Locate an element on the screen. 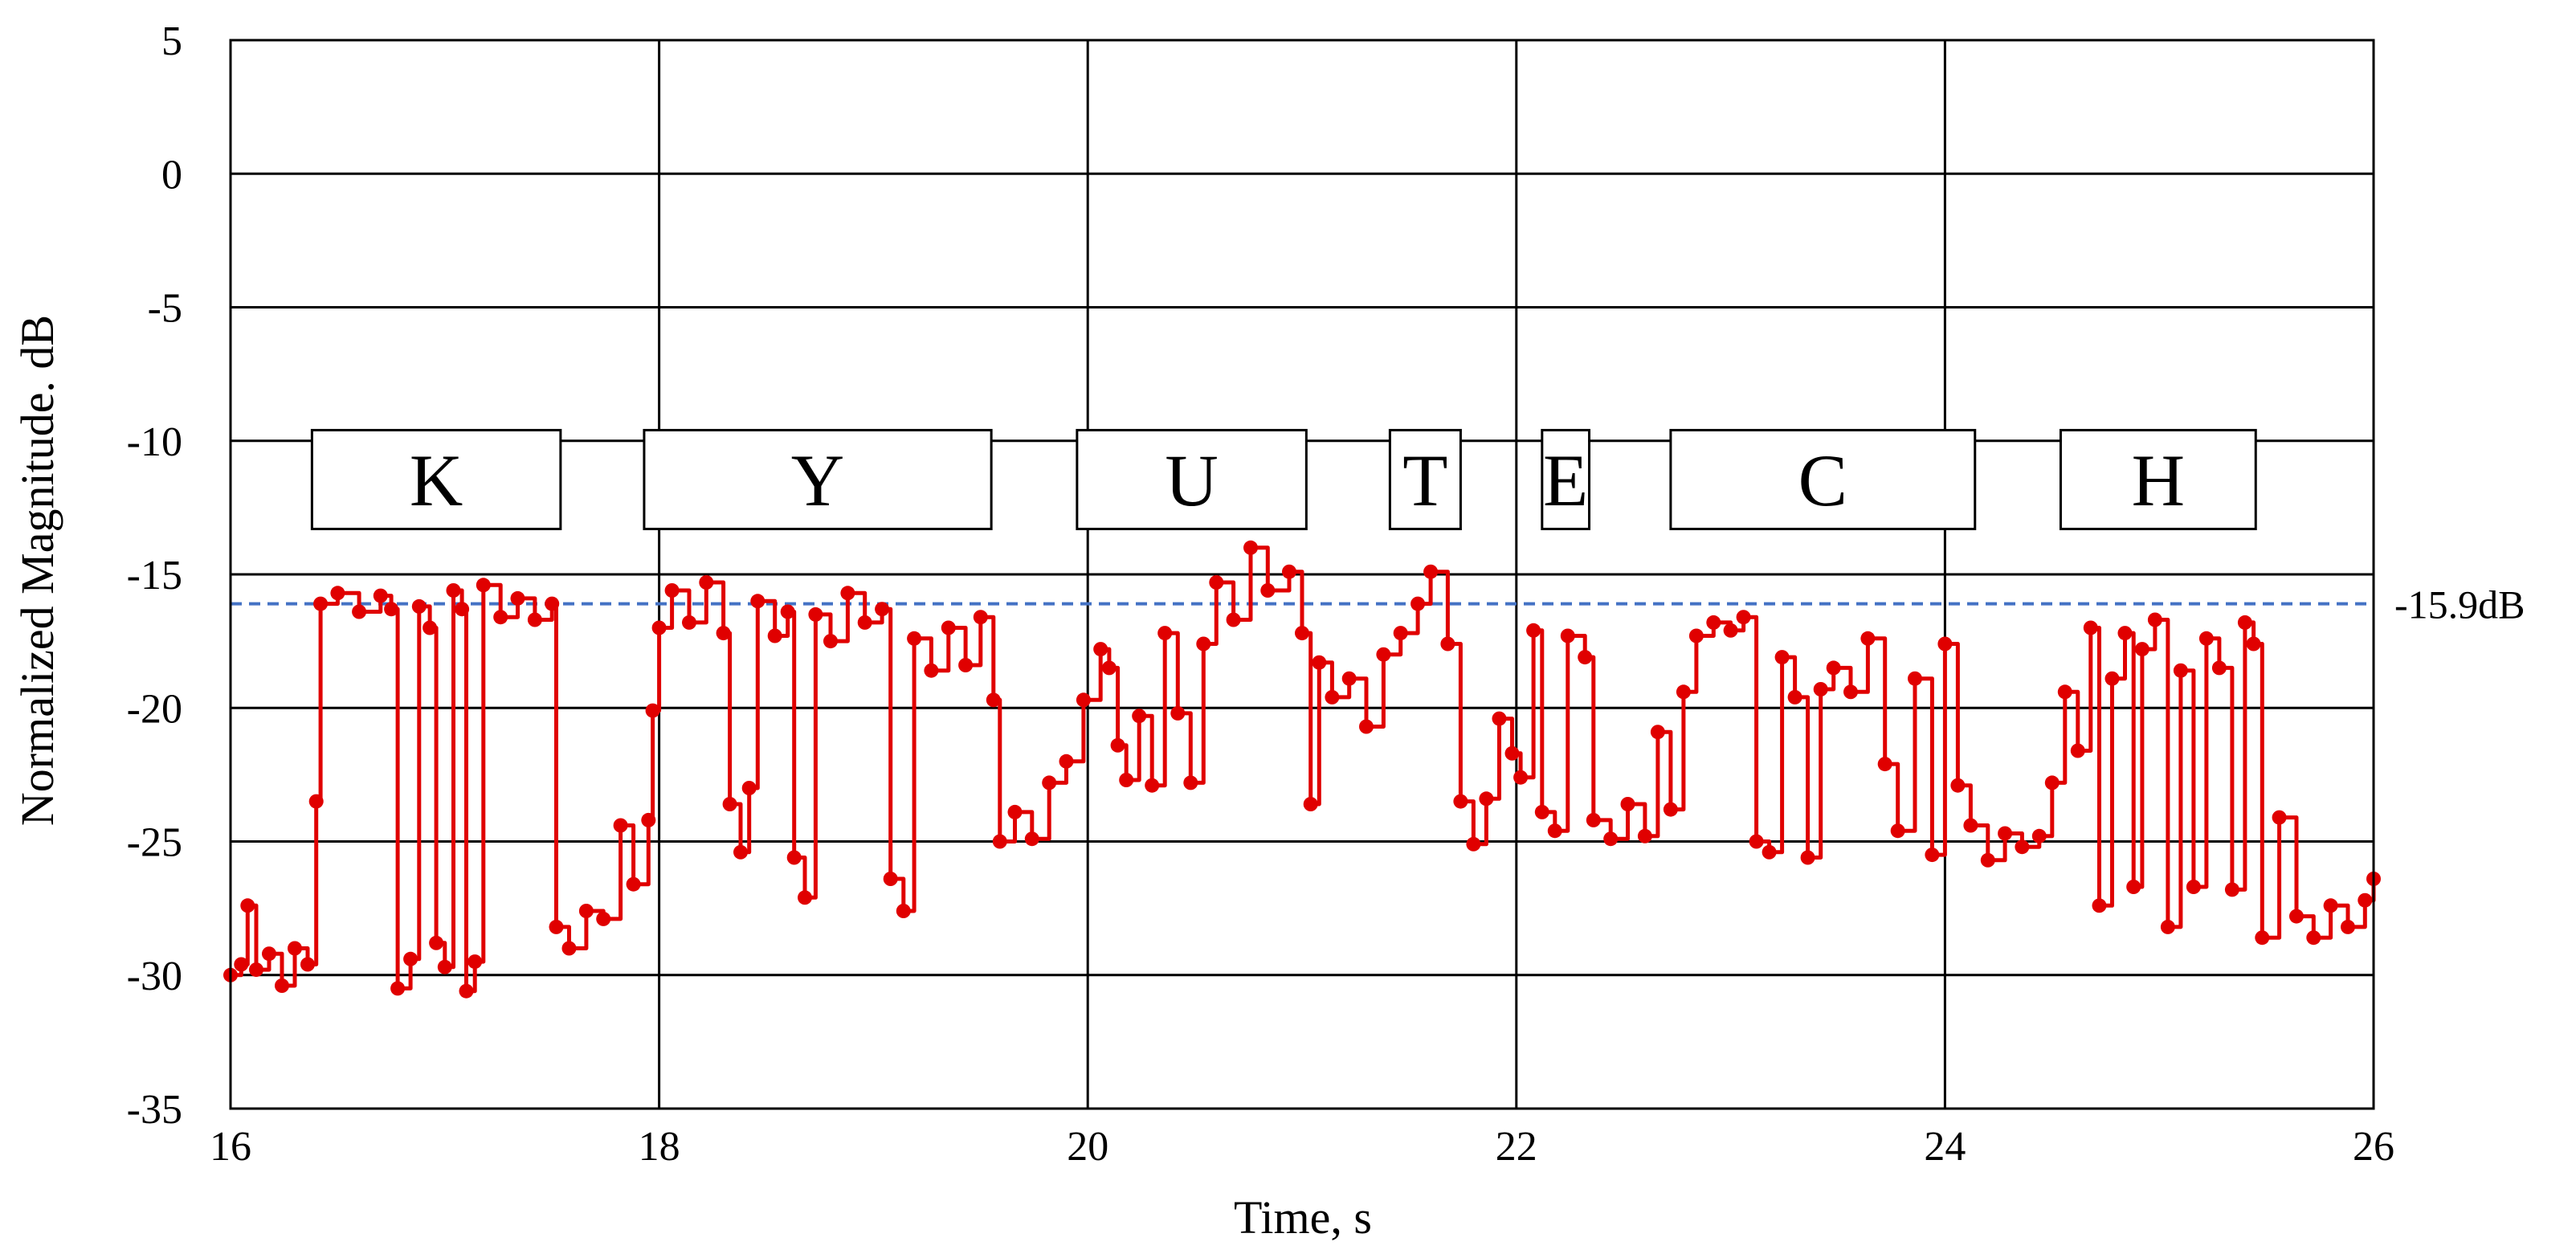 The height and width of the screenshot is (1258, 2576). letter-box-c: C is located at coordinates (1823, 479).